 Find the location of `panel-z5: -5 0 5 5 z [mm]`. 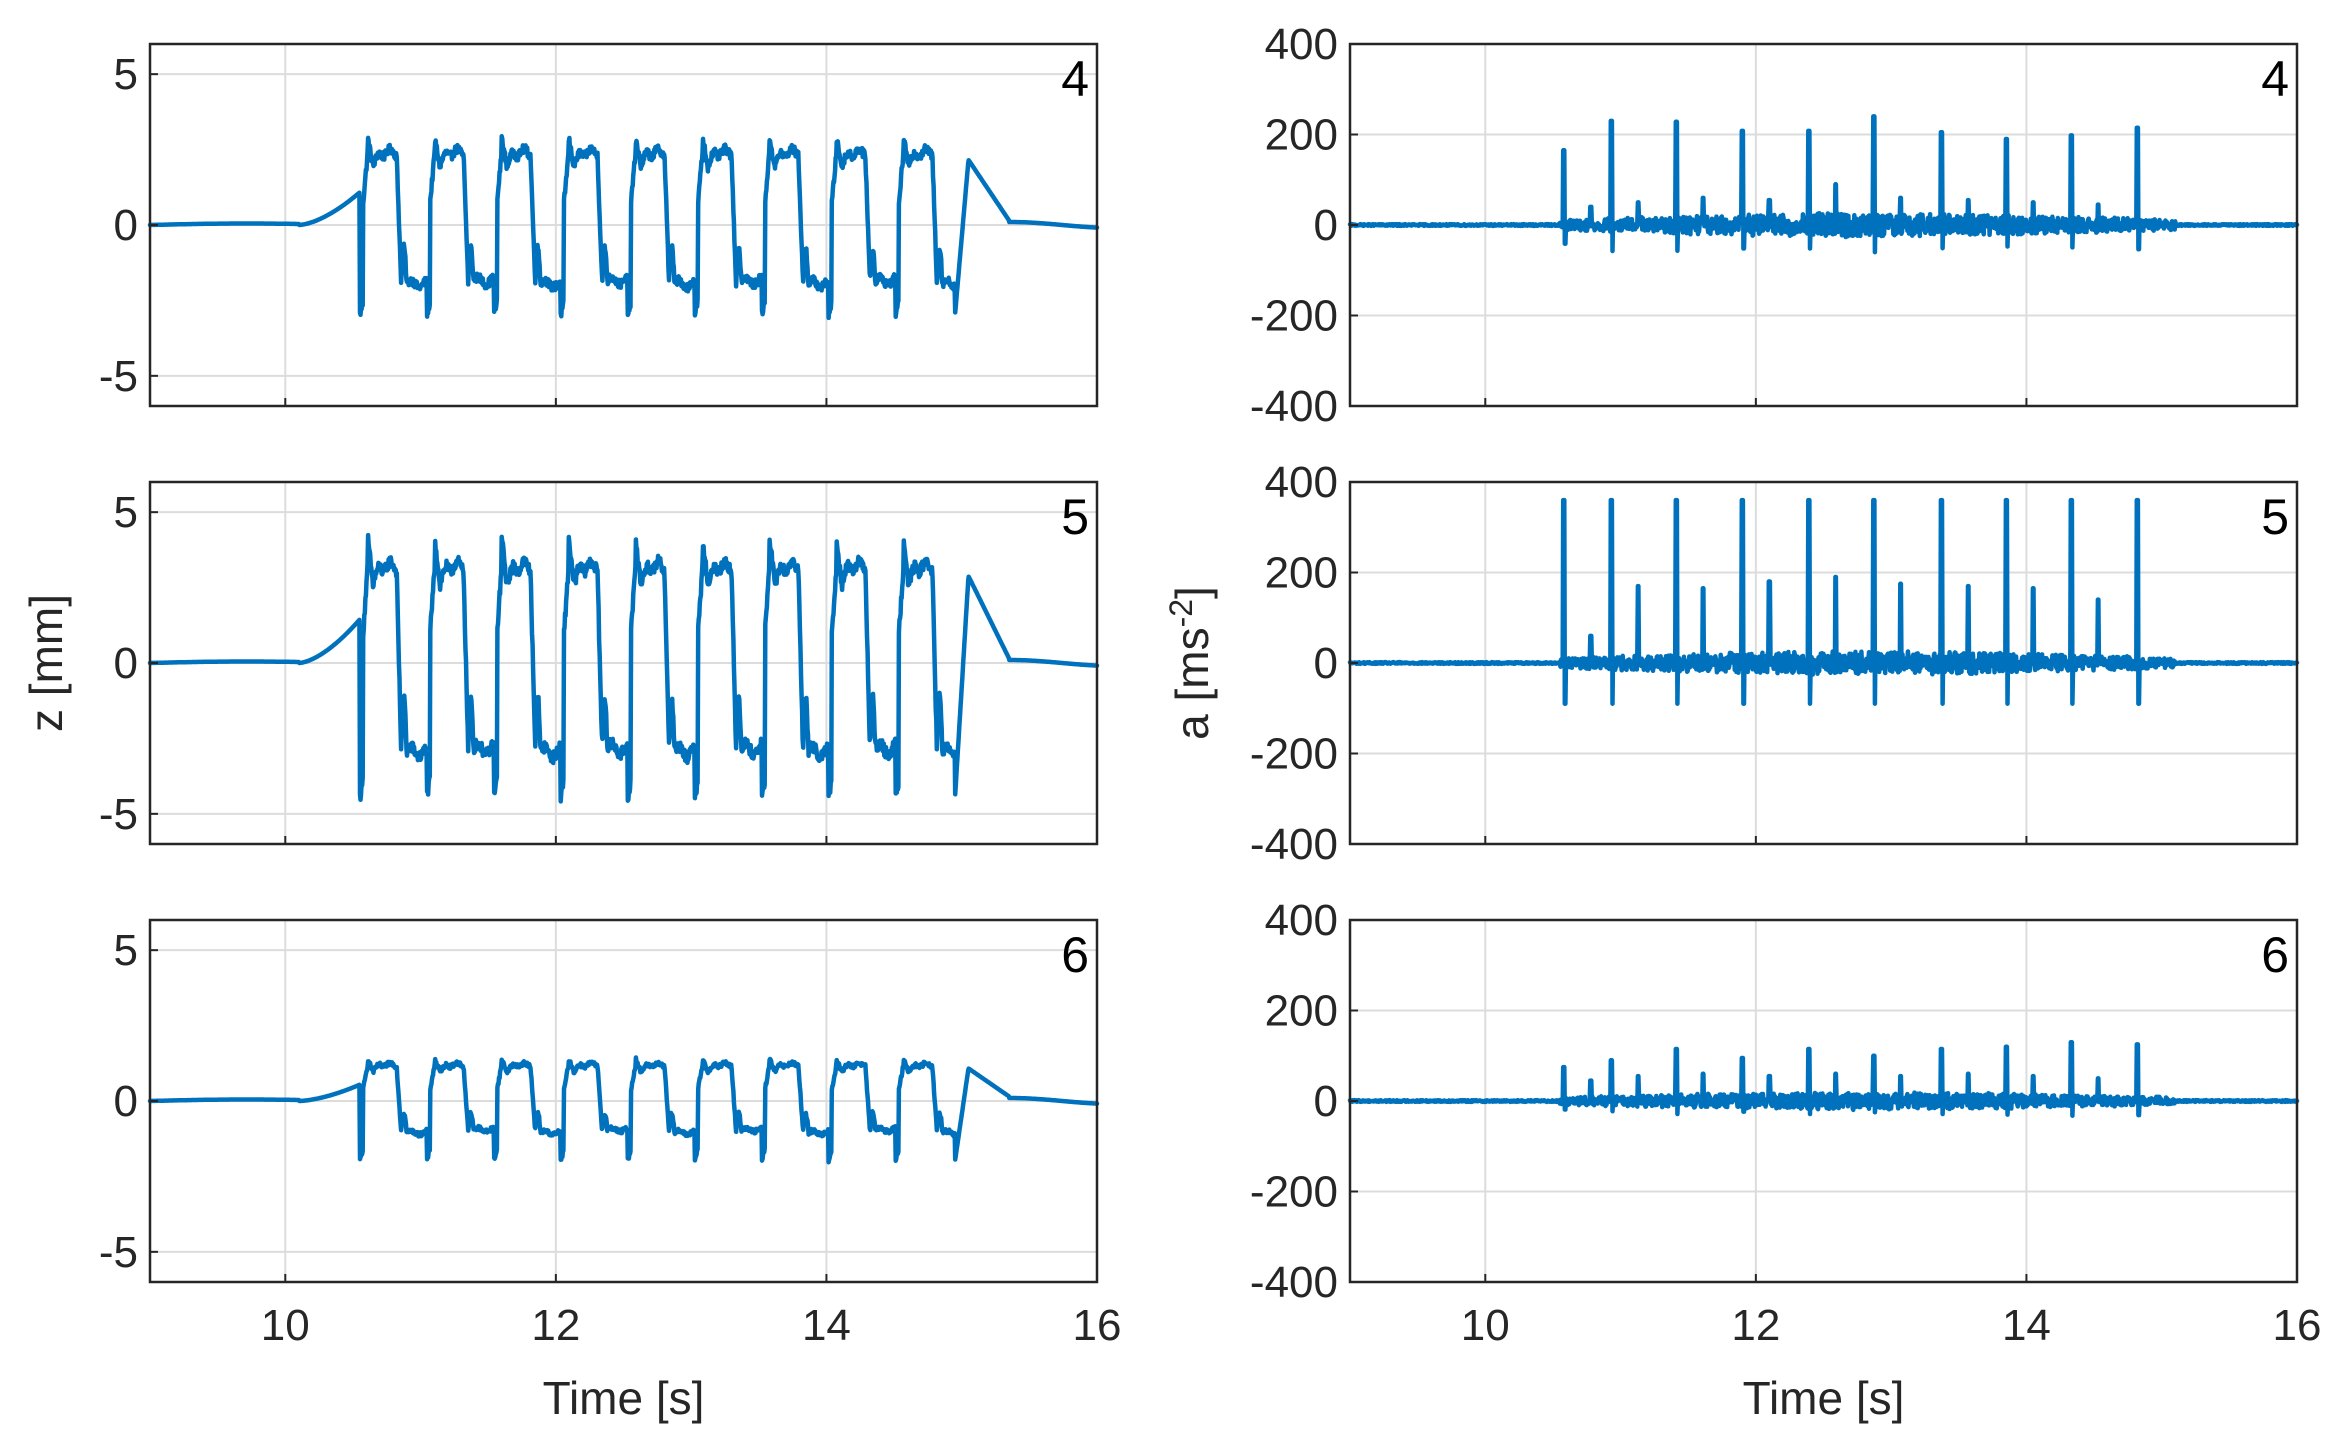

panel-z5: -5 0 5 5 z [mm] is located at coordinates (560, 663).